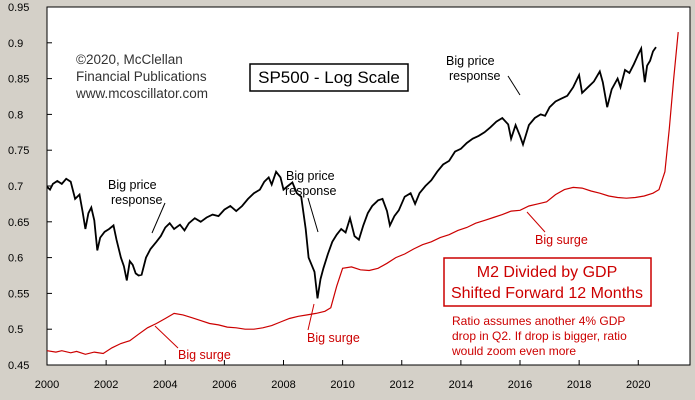  What do you see at coordinates (18, 223) in the screenshot?
I see `y-tick-label: 0.65` at bounding box center [18, 223].